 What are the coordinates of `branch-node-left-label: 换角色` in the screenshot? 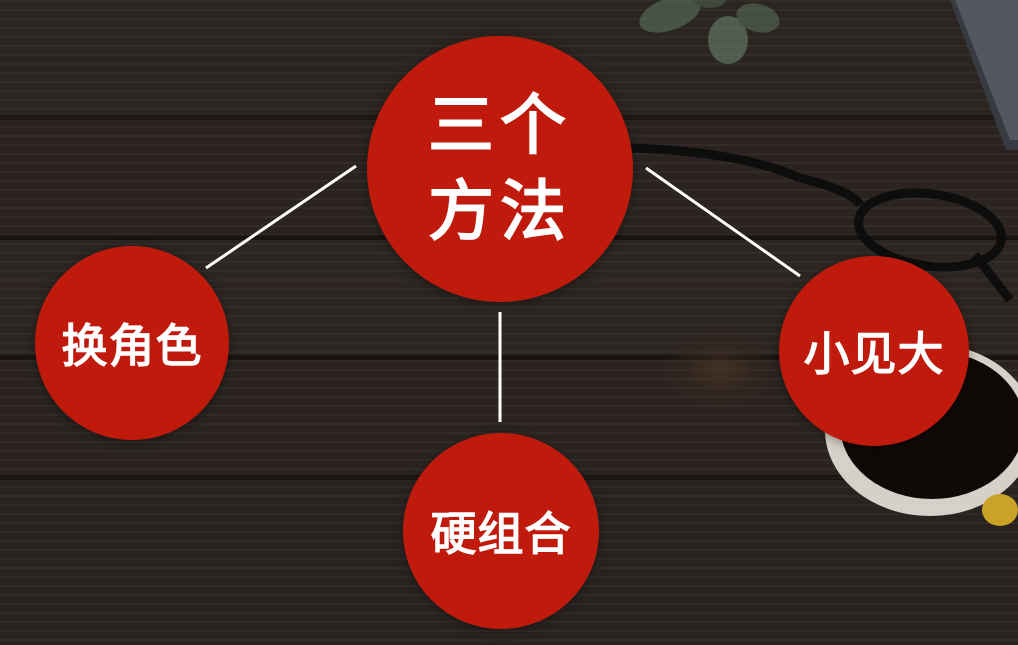 It's located at (132, 346).